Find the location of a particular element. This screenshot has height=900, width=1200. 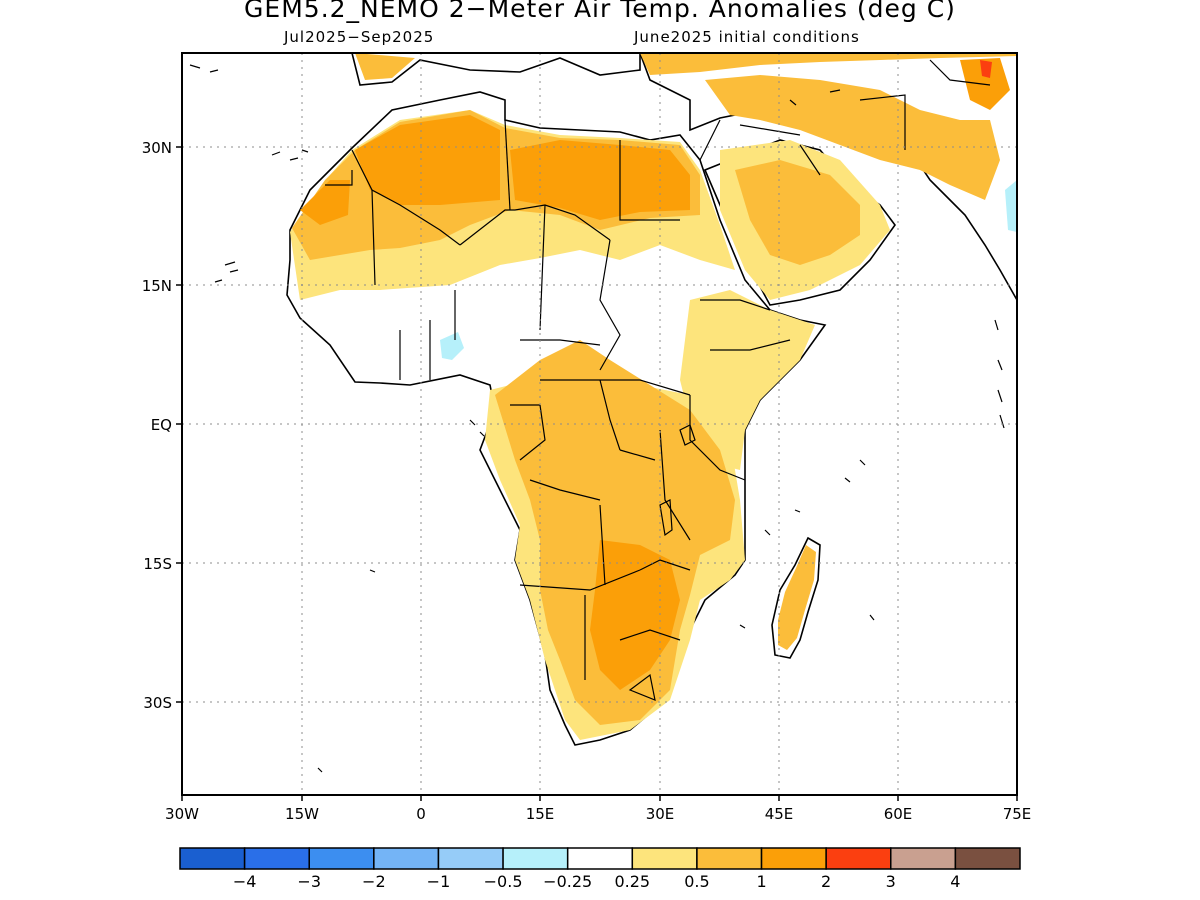

forecast-period: Jul2025−Sep2025 is located at coordinates (359, 37).